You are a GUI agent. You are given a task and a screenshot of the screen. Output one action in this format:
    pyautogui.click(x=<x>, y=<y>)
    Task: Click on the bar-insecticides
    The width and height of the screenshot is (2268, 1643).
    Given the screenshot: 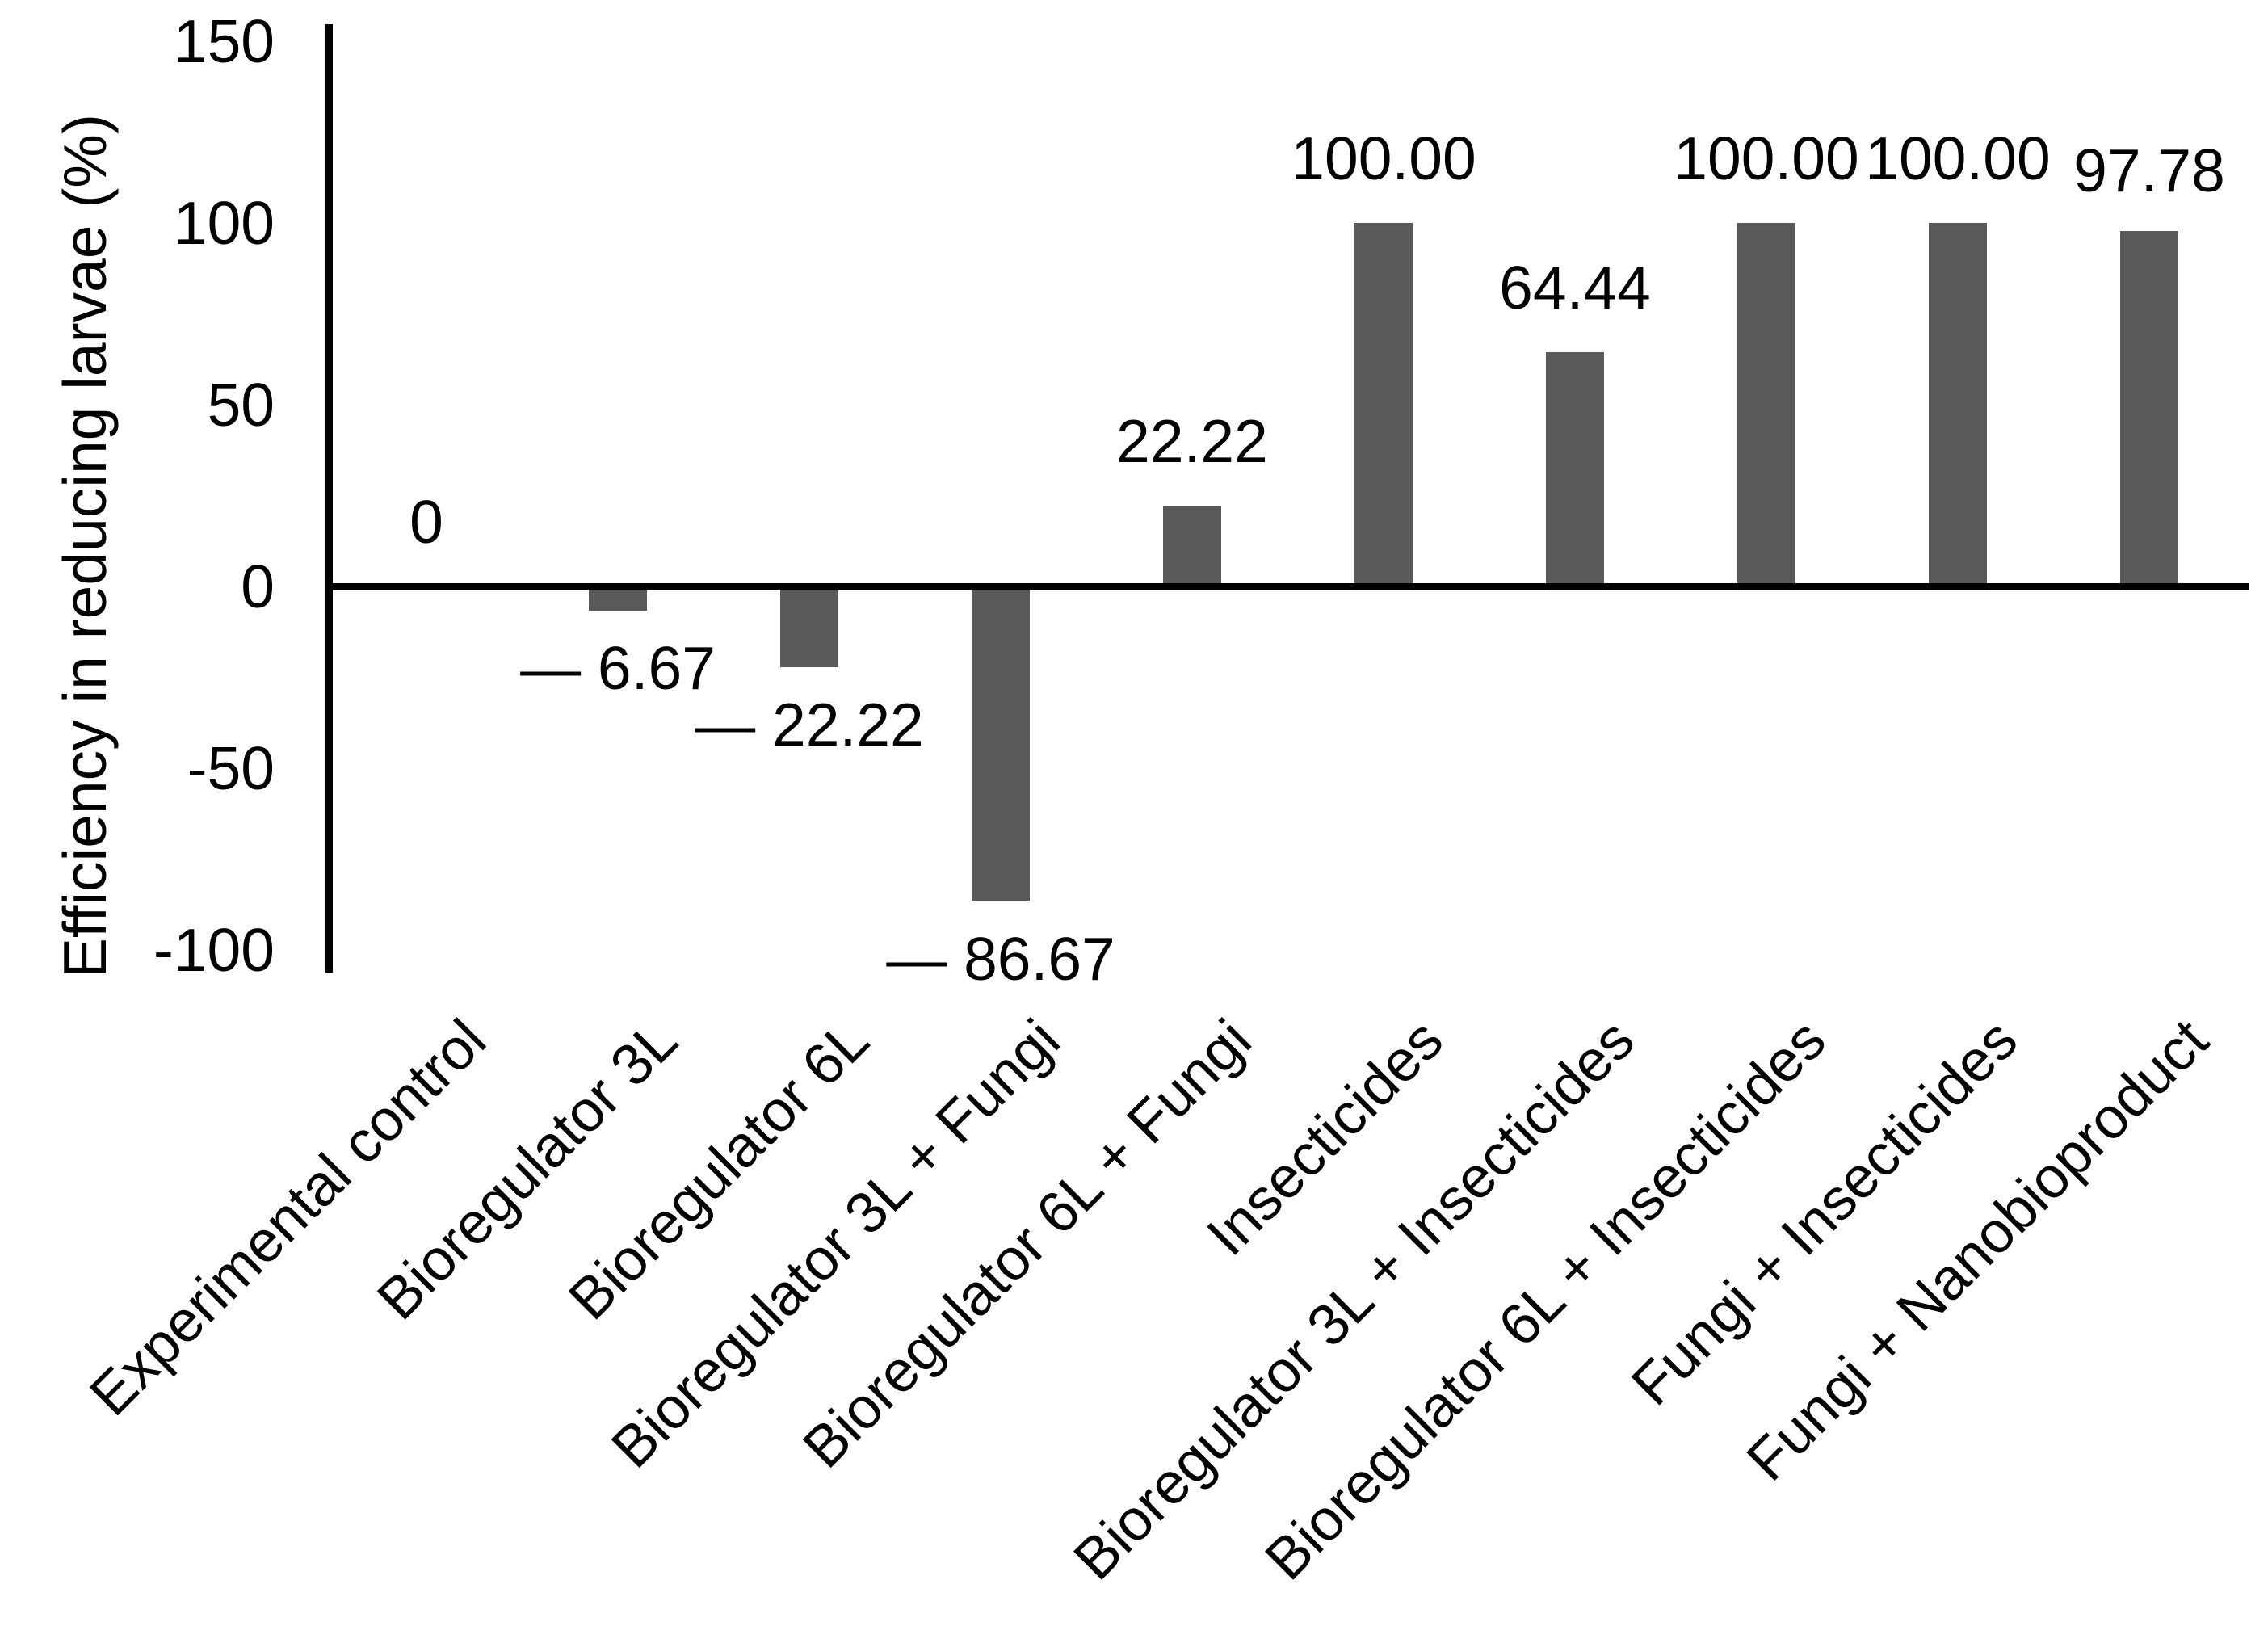 What is the action you would take?
    pyautogui.click(x=1383, y=406)
    